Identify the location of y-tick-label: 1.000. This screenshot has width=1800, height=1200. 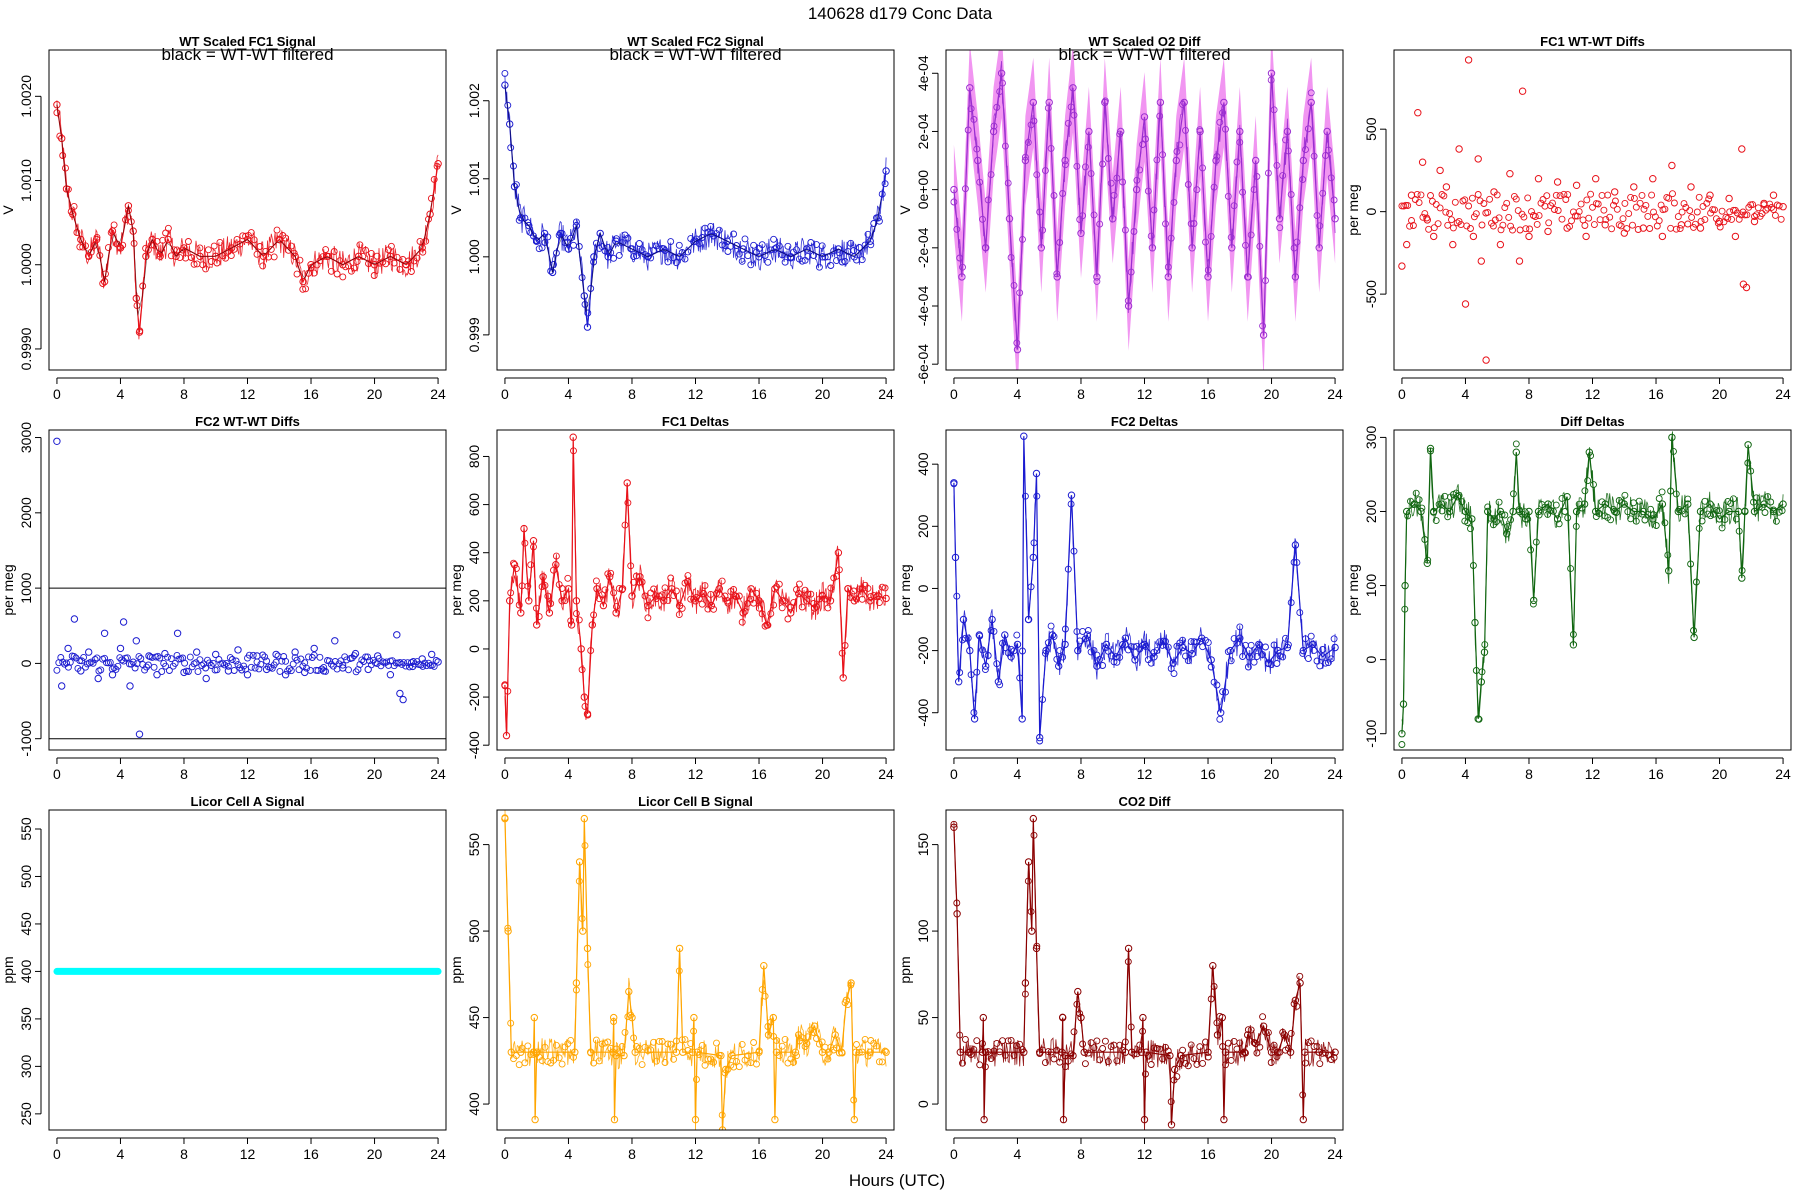
(474, 256).